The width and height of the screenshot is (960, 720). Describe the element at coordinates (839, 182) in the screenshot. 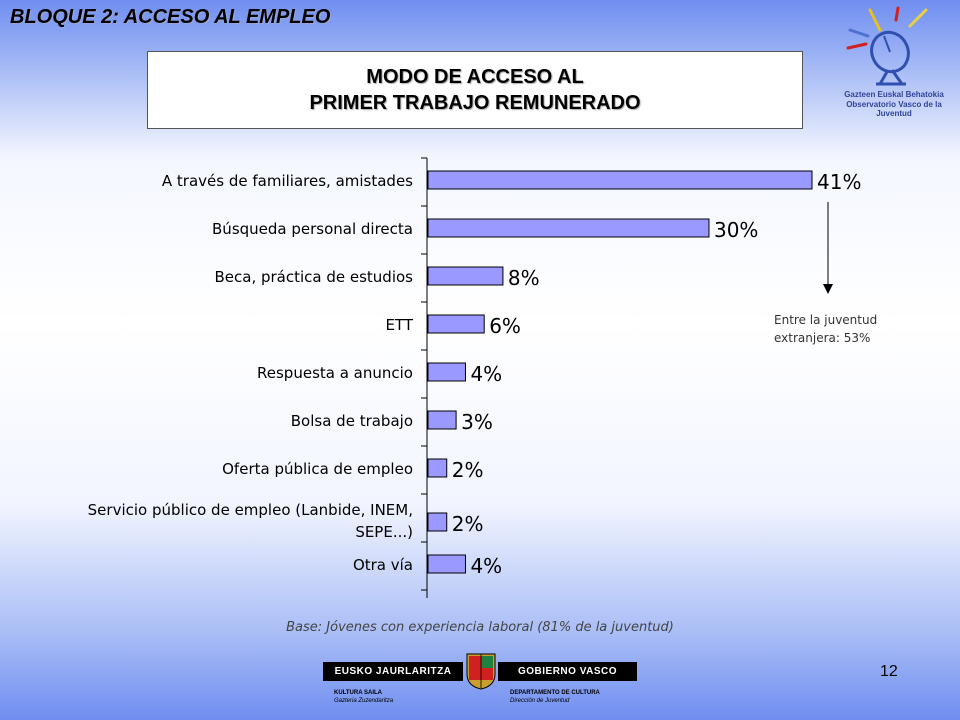

I see `bar-value-label: 41%` at that location.